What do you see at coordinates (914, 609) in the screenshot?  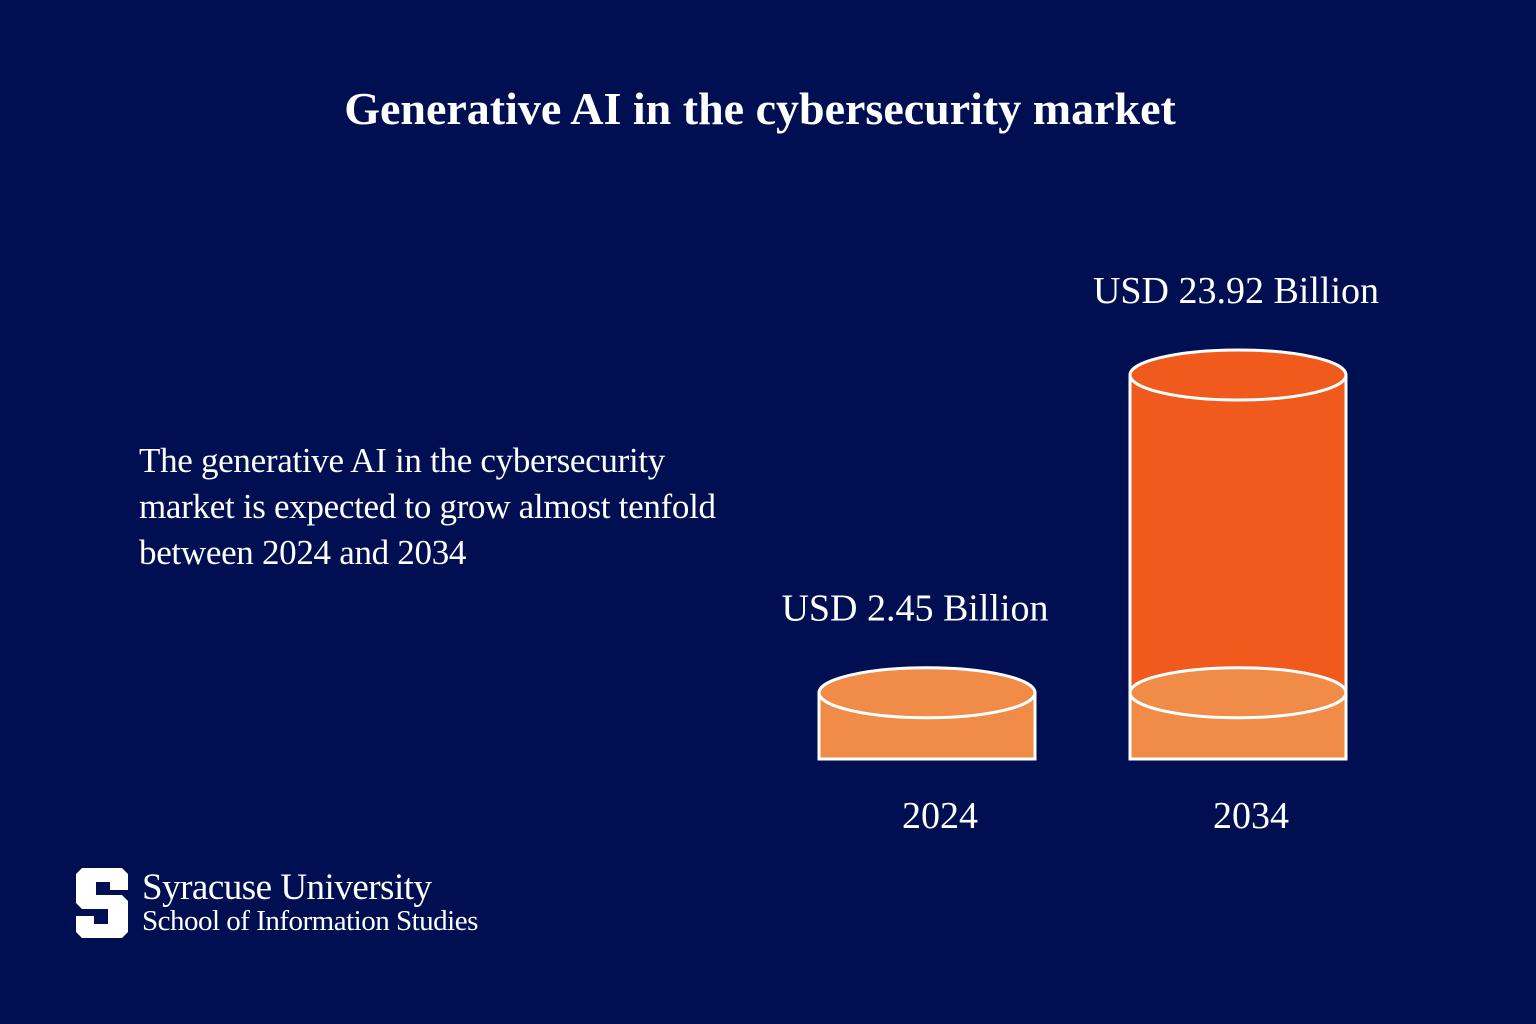 I see `data-label: USD 2.45 Billion` at bounding box center [914, 609].